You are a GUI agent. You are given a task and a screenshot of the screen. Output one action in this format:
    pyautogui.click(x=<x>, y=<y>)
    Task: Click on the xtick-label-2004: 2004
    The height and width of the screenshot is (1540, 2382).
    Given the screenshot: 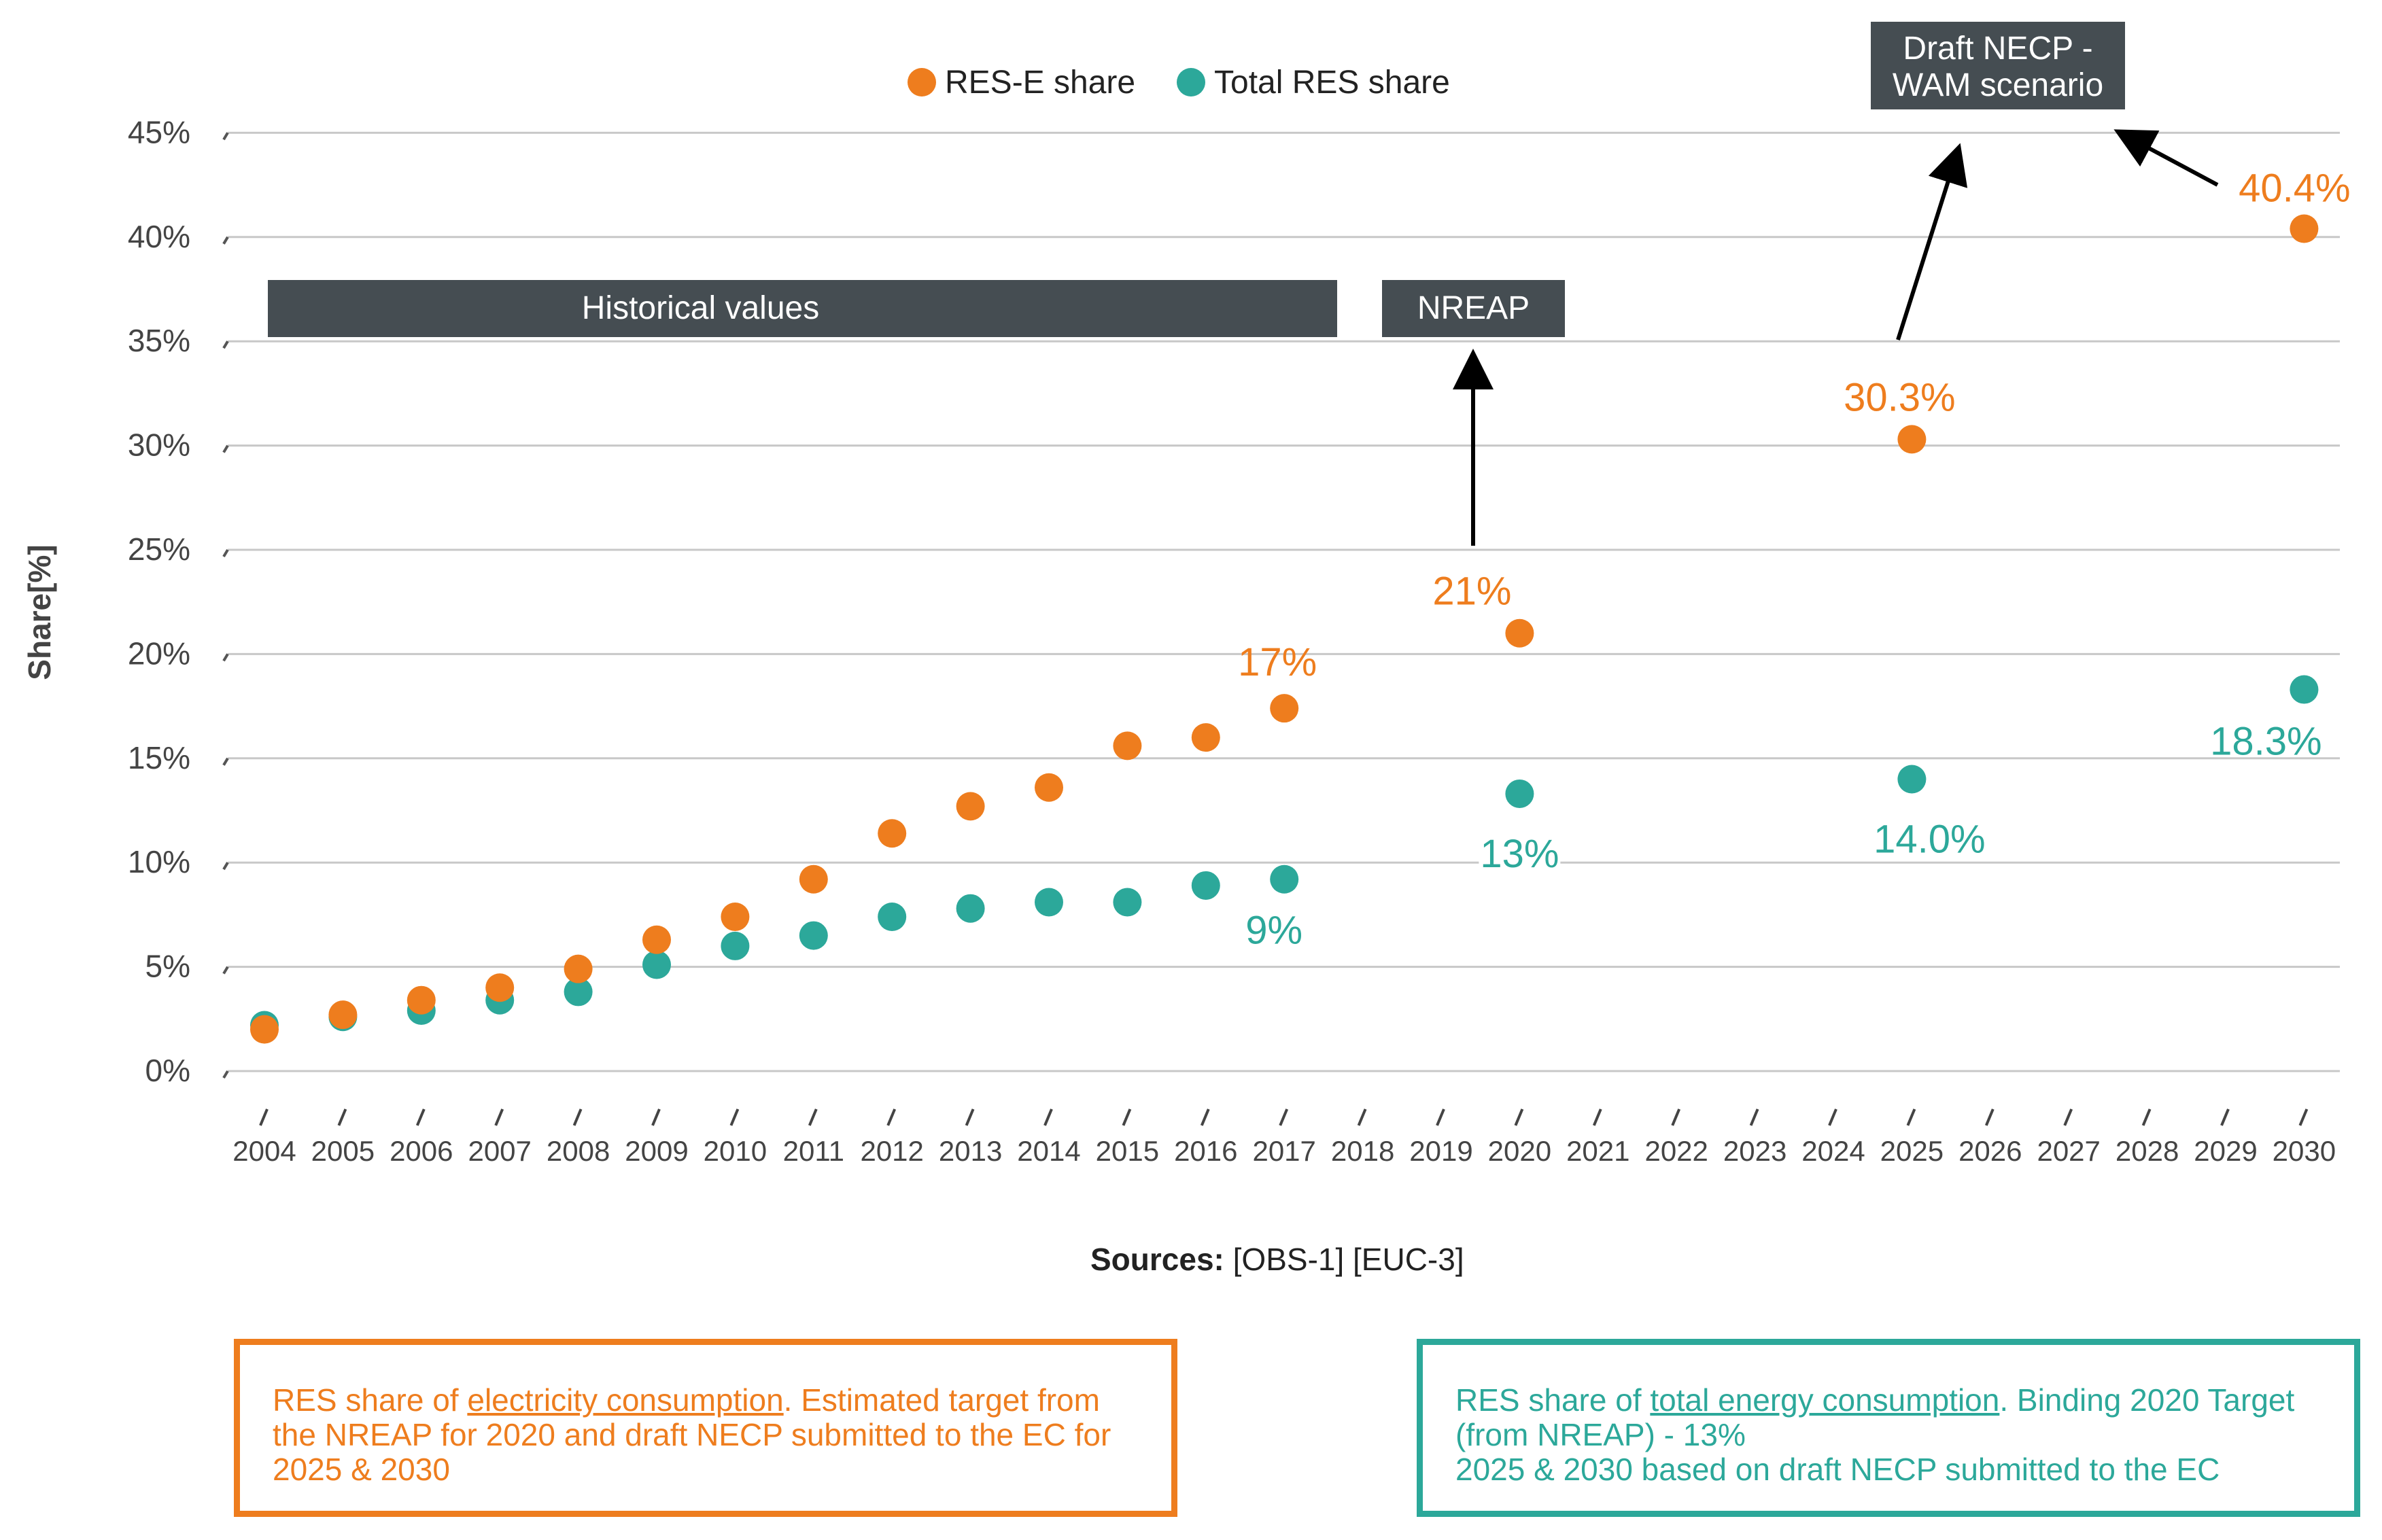 What is the action you would take?
    pyautogui.click(x=264, y=1151)
    